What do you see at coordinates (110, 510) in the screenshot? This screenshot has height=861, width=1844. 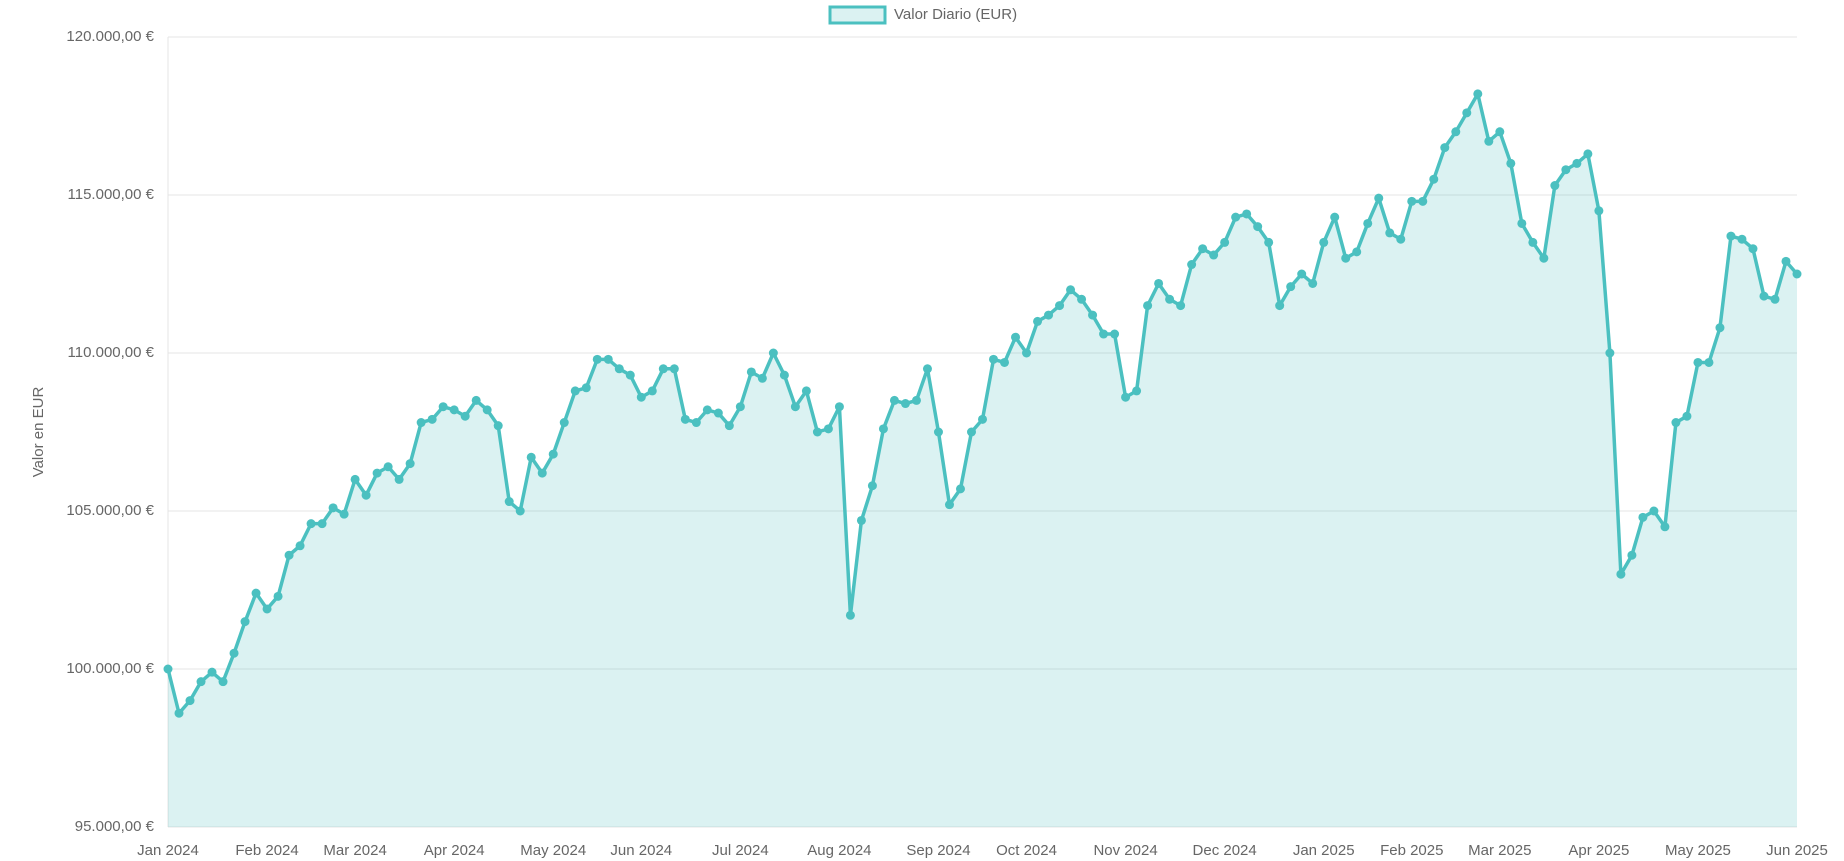 I see `y-tick-label: 105.000,00 €` at bounding box center [110, 510].